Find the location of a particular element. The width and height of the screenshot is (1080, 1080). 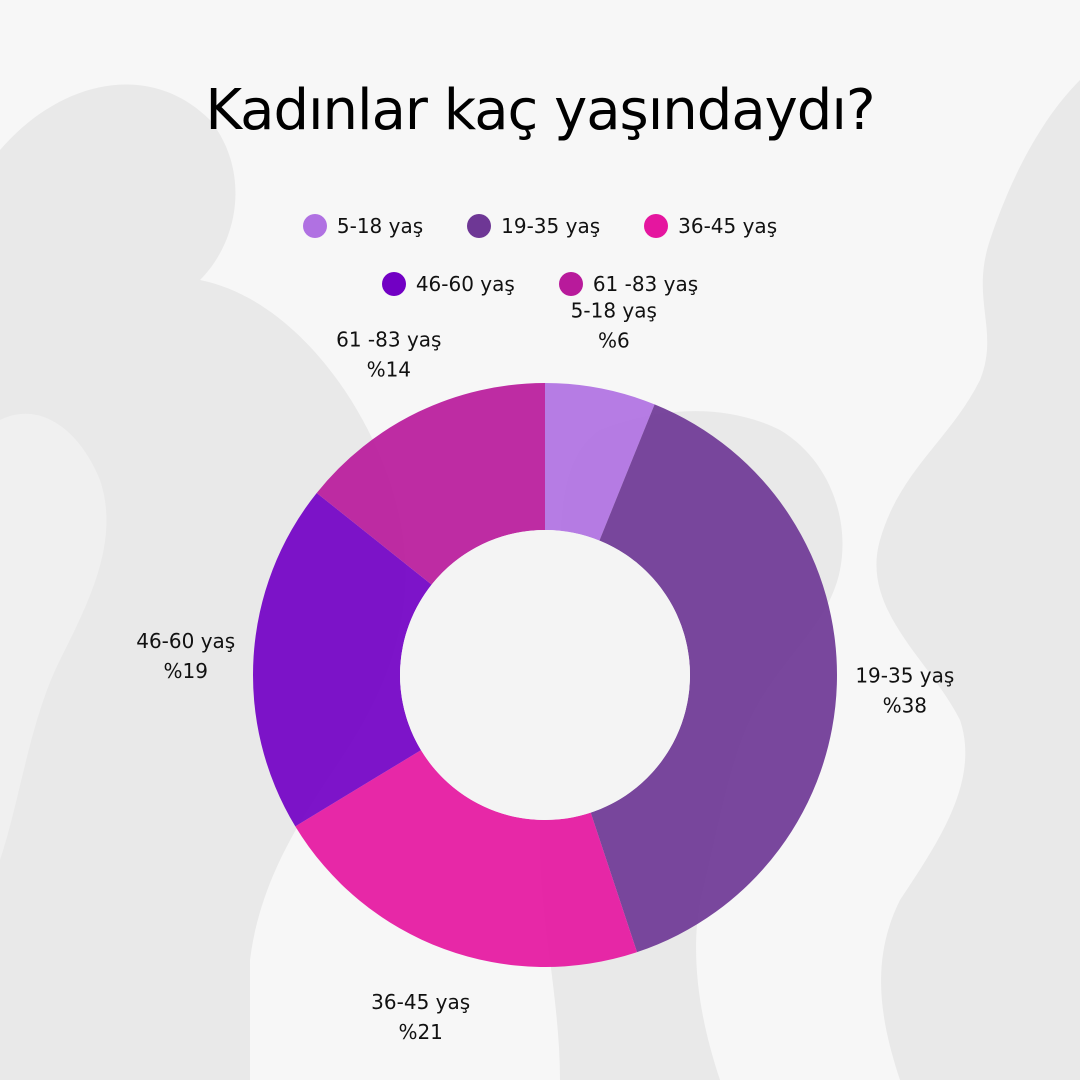

legend-row-1: 5-18 yaş 19-35 yaş 36-45 yaş is located at coordinates (540, 226).